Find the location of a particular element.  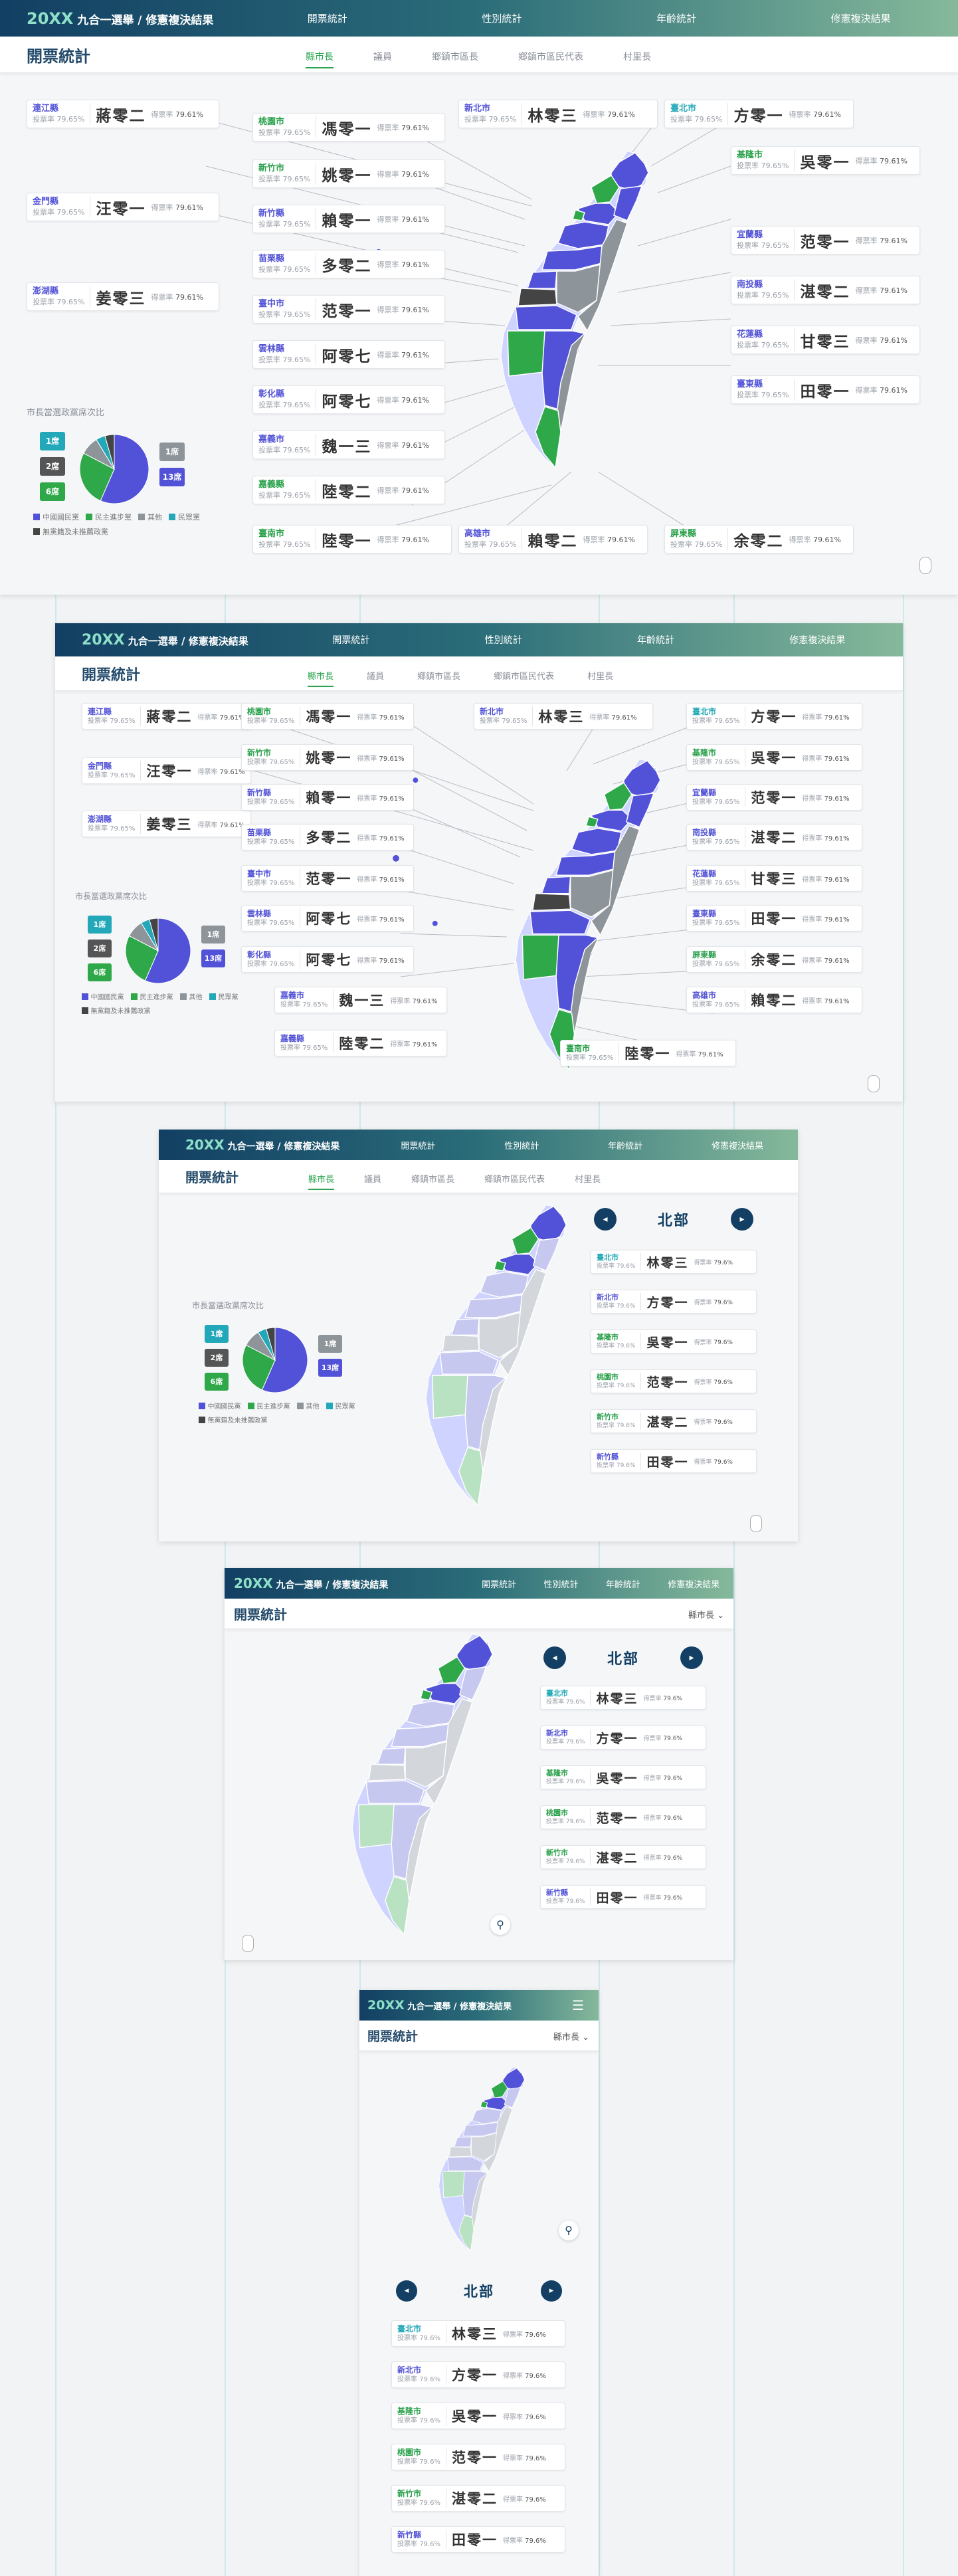

locate-icon: ⚲ is located at coordinates (500, 1925).